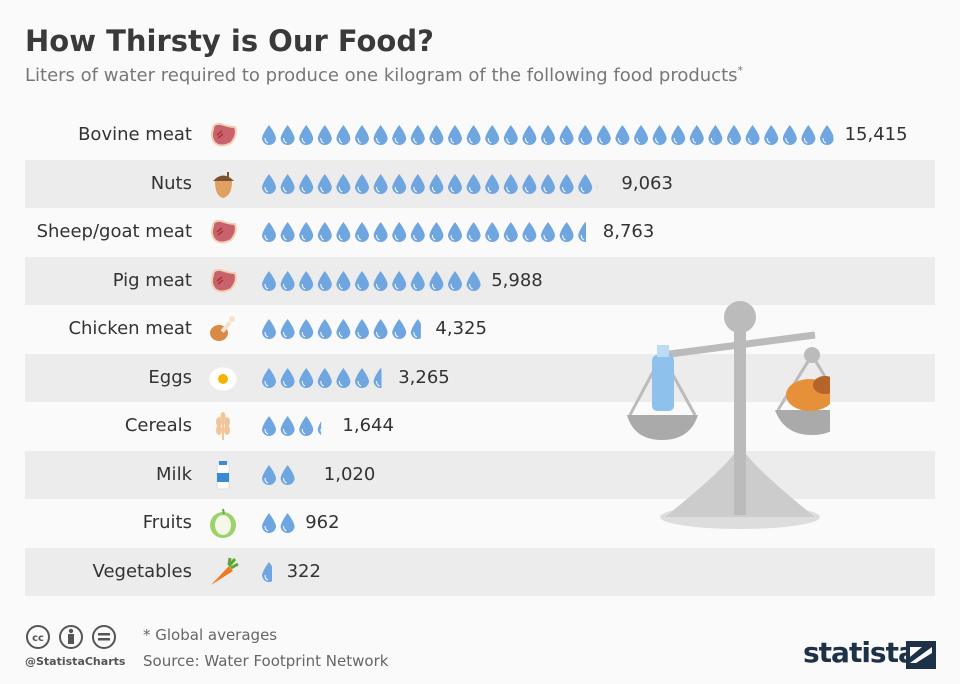  I want to click on value-label: 9,063, so click(647, 183).